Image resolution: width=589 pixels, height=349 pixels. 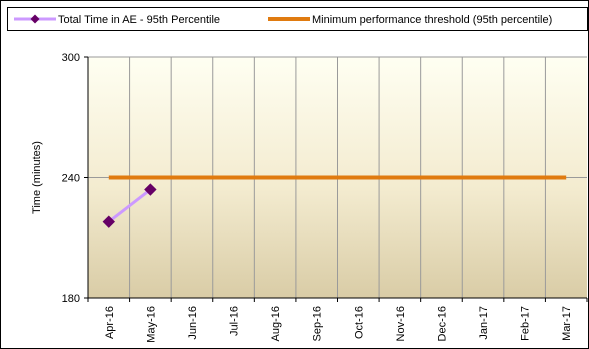 What do you see at coordinates (276, 323) in the screenshot?
I see `x-tick-label: Aug-16` at bounding box center [276, 323].